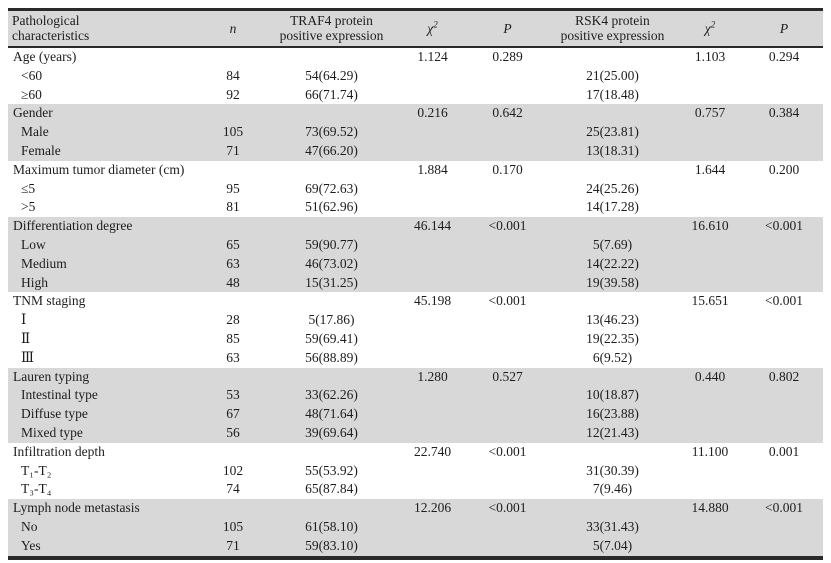  I want to click on col-header-rsk4-expression: RSK4 protein positive expression, so click(612, 28).